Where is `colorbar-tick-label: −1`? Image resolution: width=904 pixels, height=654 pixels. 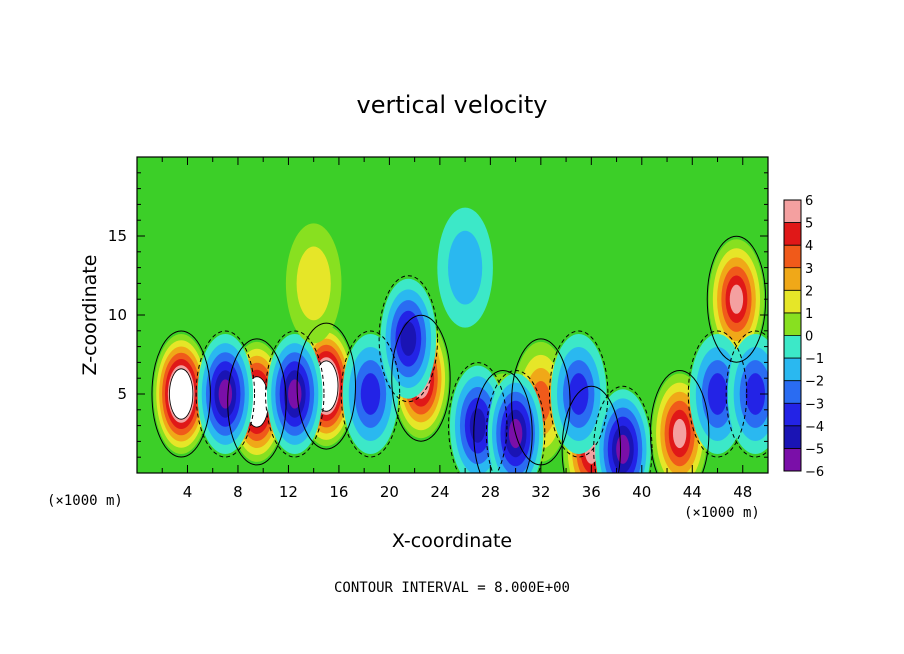
colorbar-tick-label: −1 is located at coordinates (814, 359).